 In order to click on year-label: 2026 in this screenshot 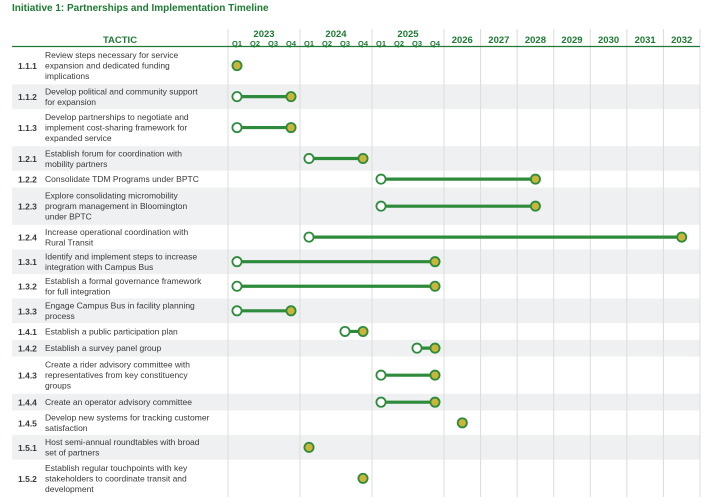, I will do `click(462, 40)`.